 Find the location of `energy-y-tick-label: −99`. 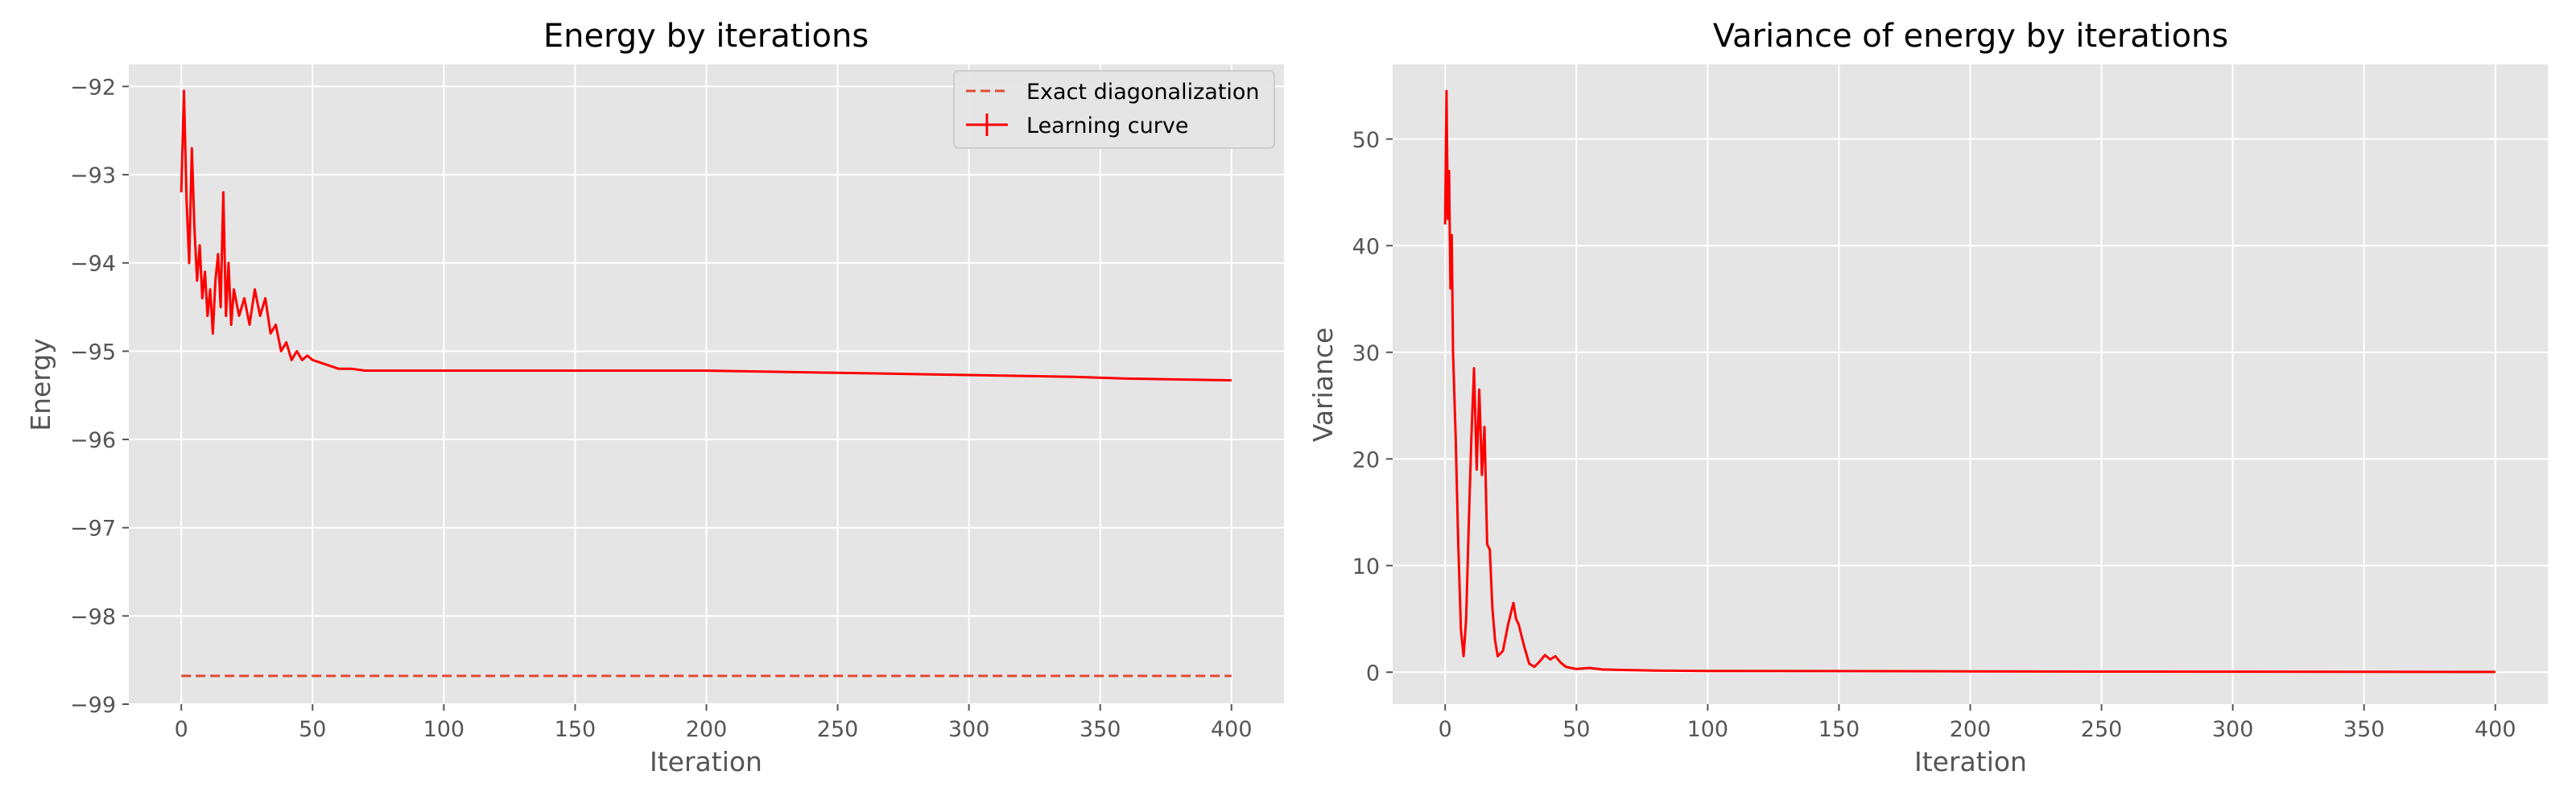

energy-y-tick-label: −99 is located at coordinates (93, 705).